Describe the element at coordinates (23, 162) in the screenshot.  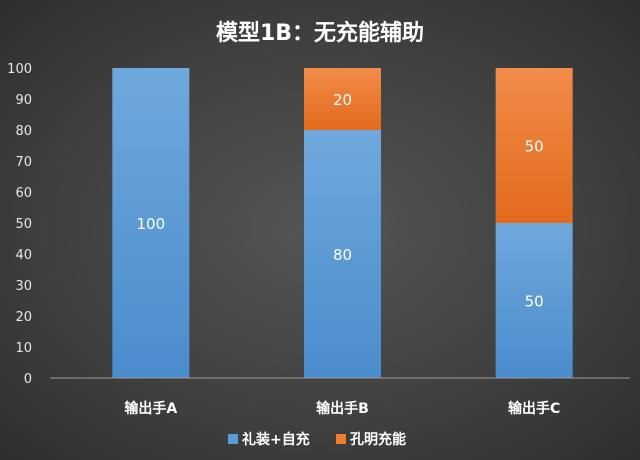
I see `y-tick-label: 70` at that location.